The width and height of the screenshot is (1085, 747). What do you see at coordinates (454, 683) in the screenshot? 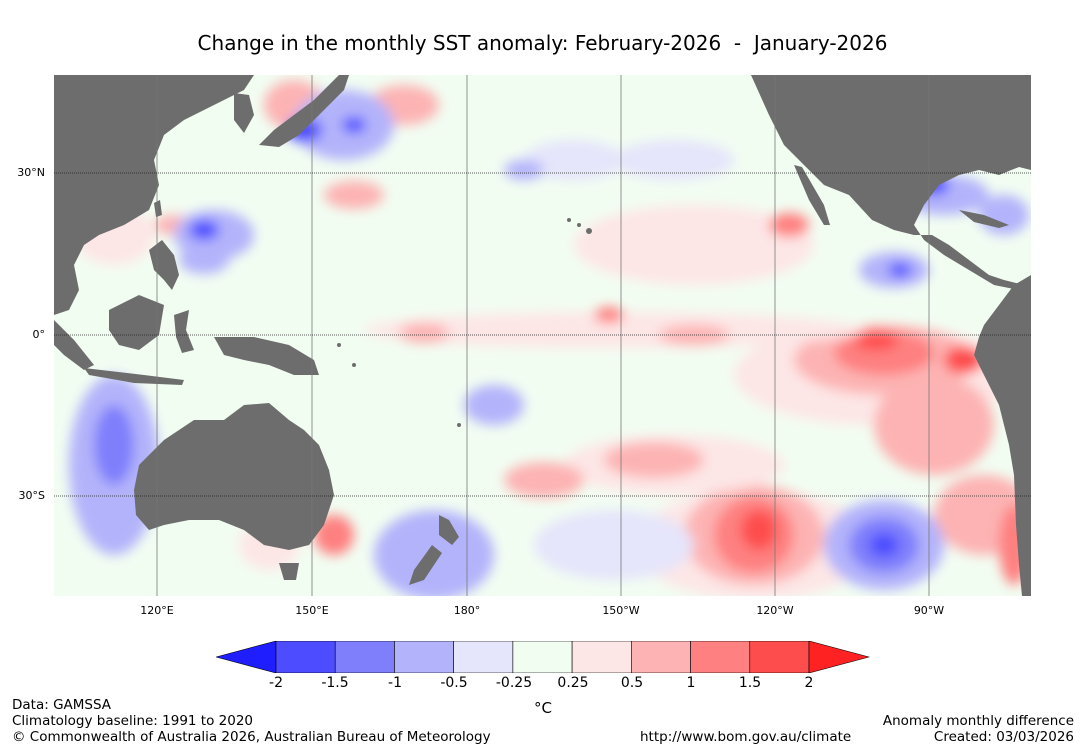
I see `colorbar-tick: -0.5` at bounding box center [454, 683].